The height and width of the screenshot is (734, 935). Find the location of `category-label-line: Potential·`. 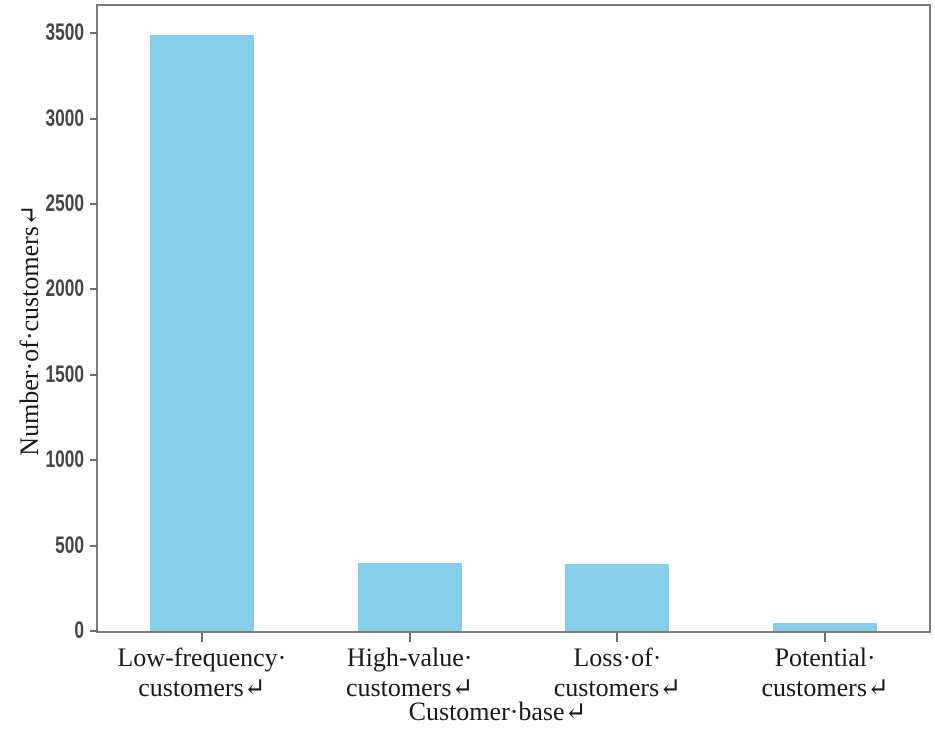

category-label-line: Potential· is located at coordinates (825, 657).